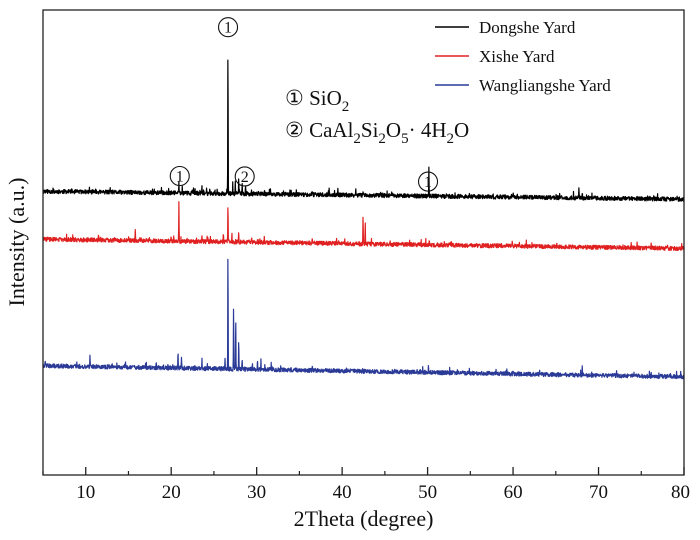 The width and height of the screenshot is (700, 540). I want to click on legend-label-1: Xishe Yard, so click(517, 56).